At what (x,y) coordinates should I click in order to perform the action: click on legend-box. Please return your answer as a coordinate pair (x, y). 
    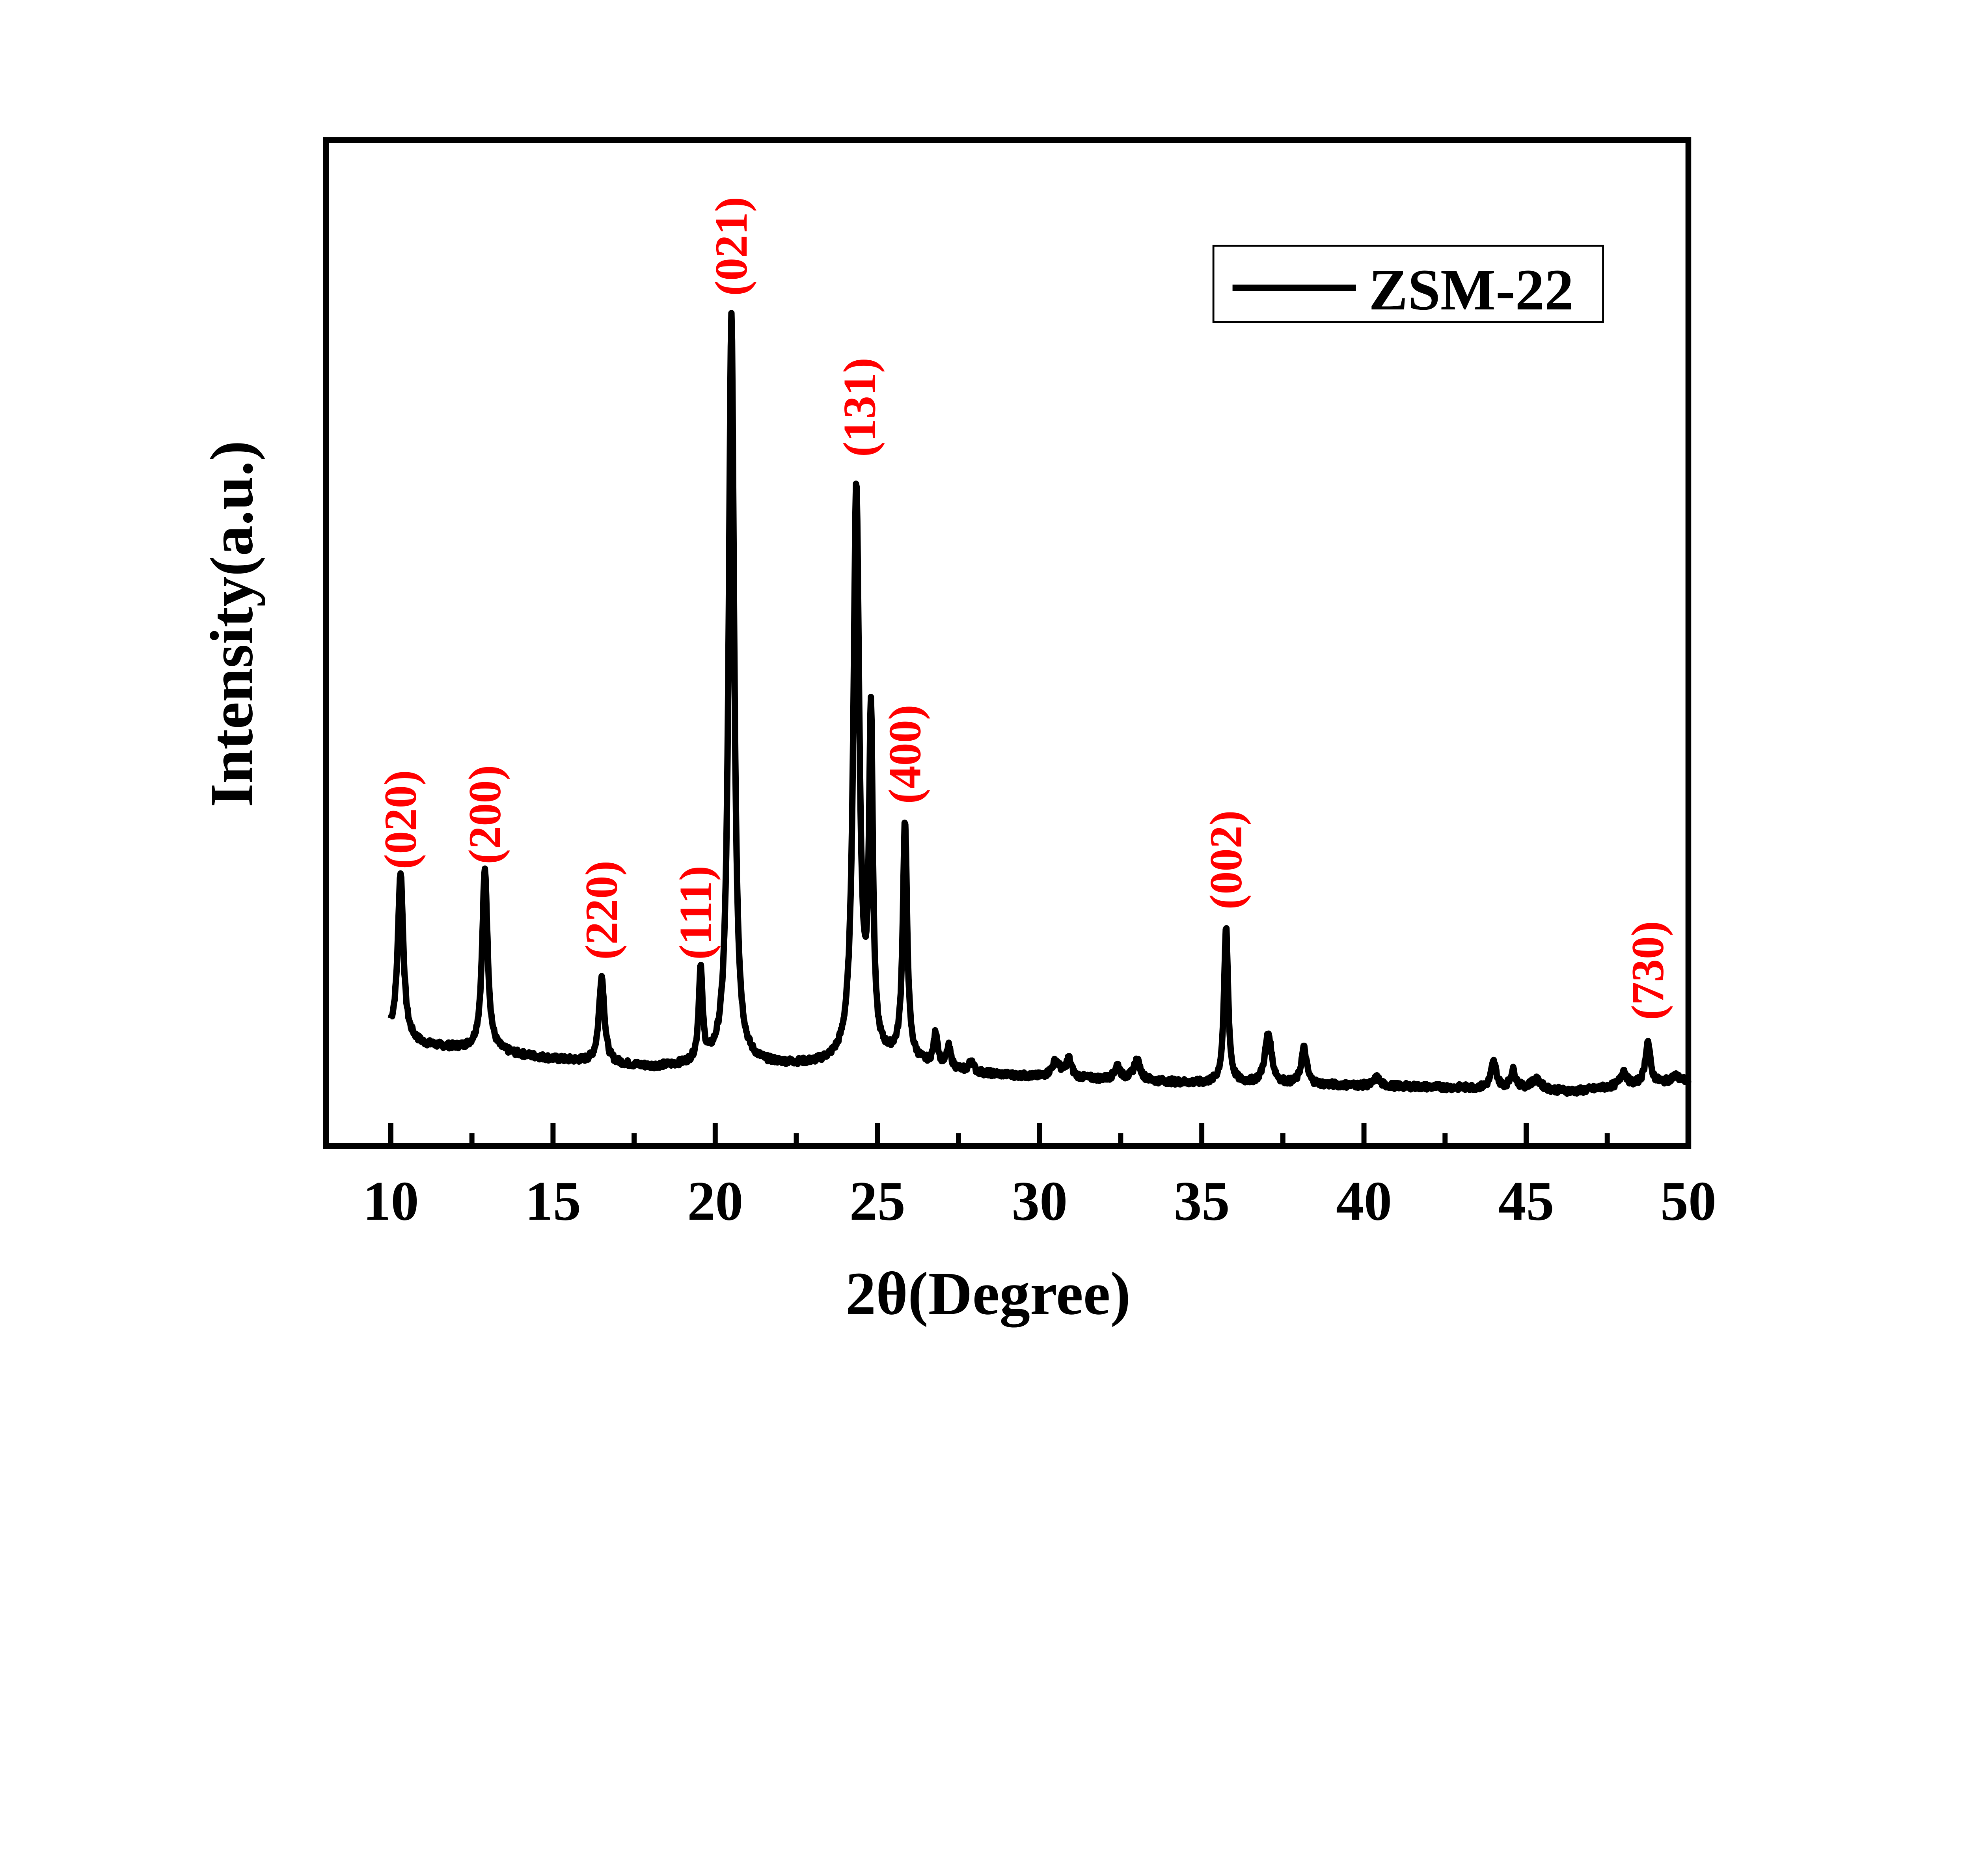
    Looking at the image, I should click on (1408, 283).